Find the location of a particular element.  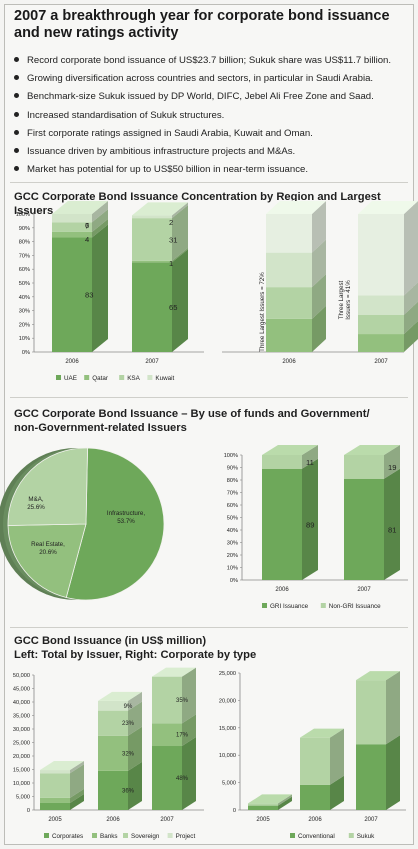

x-tick-label: 2005 is located at coordinates (55, 820).